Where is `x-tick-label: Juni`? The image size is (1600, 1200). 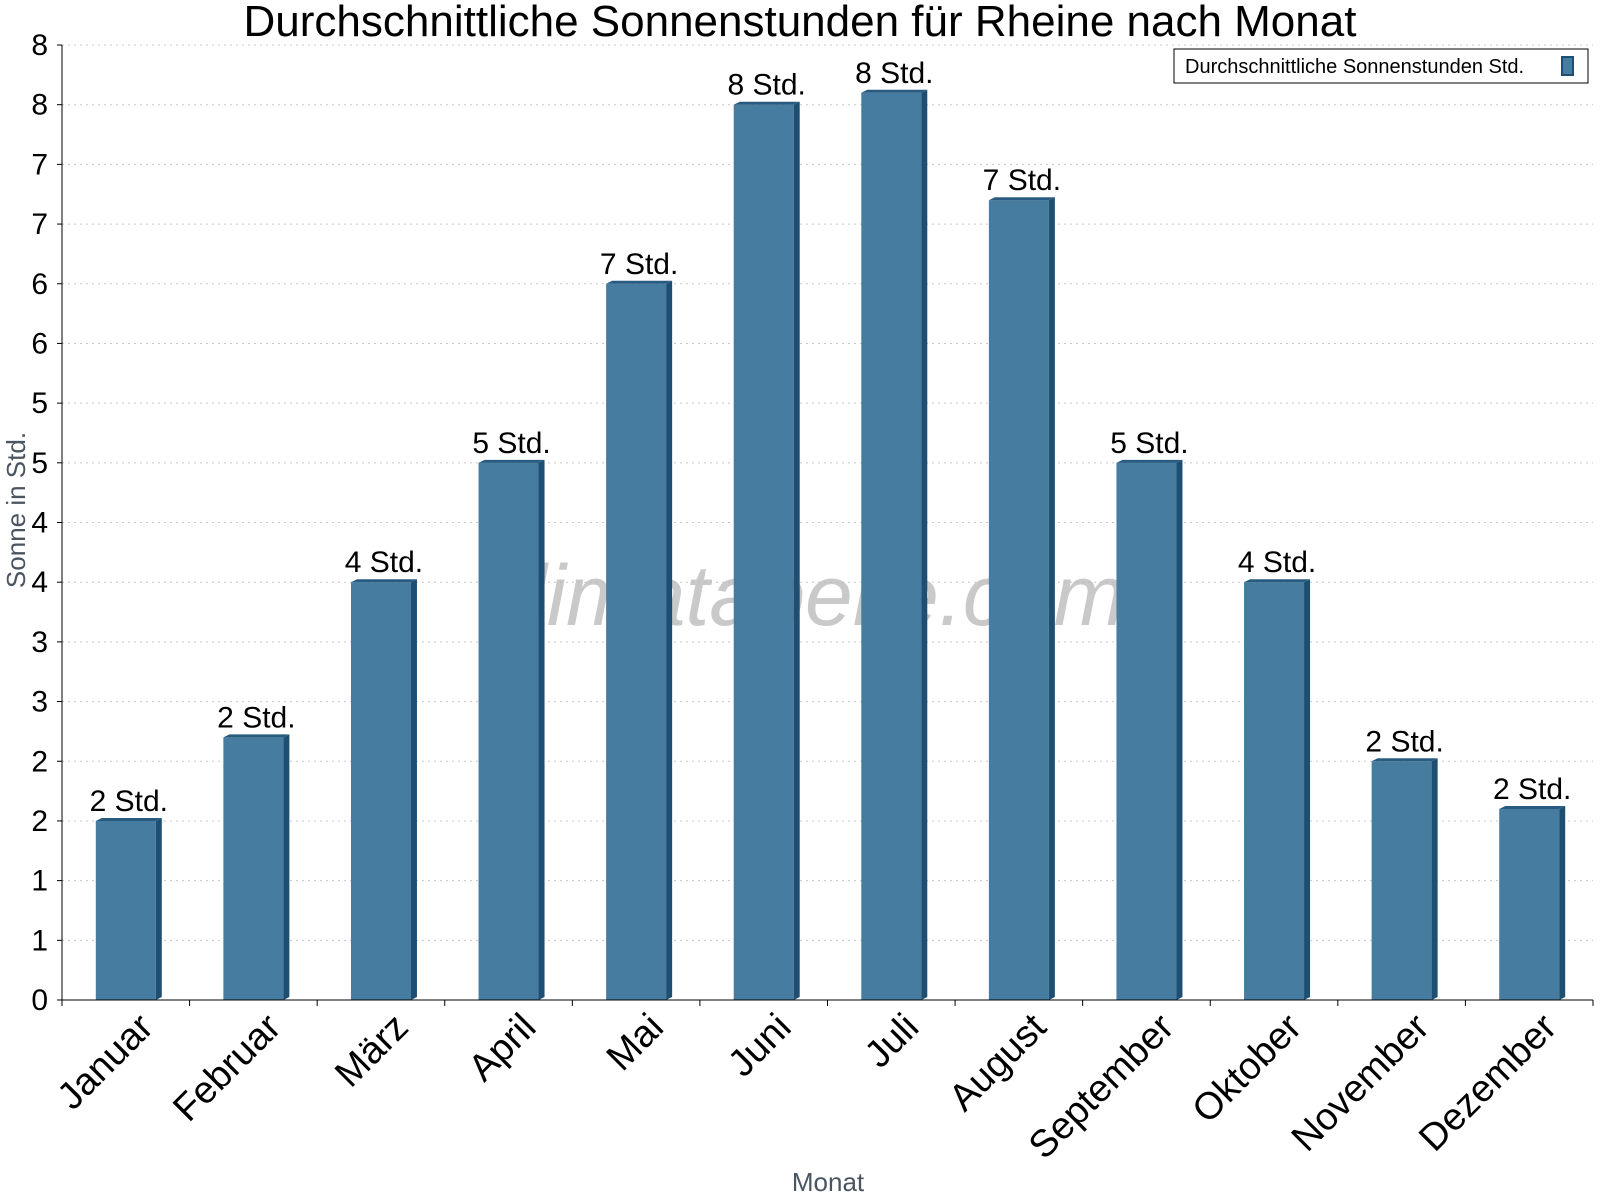 x-tick-label: Juni is located at coordinates (759, 1045).